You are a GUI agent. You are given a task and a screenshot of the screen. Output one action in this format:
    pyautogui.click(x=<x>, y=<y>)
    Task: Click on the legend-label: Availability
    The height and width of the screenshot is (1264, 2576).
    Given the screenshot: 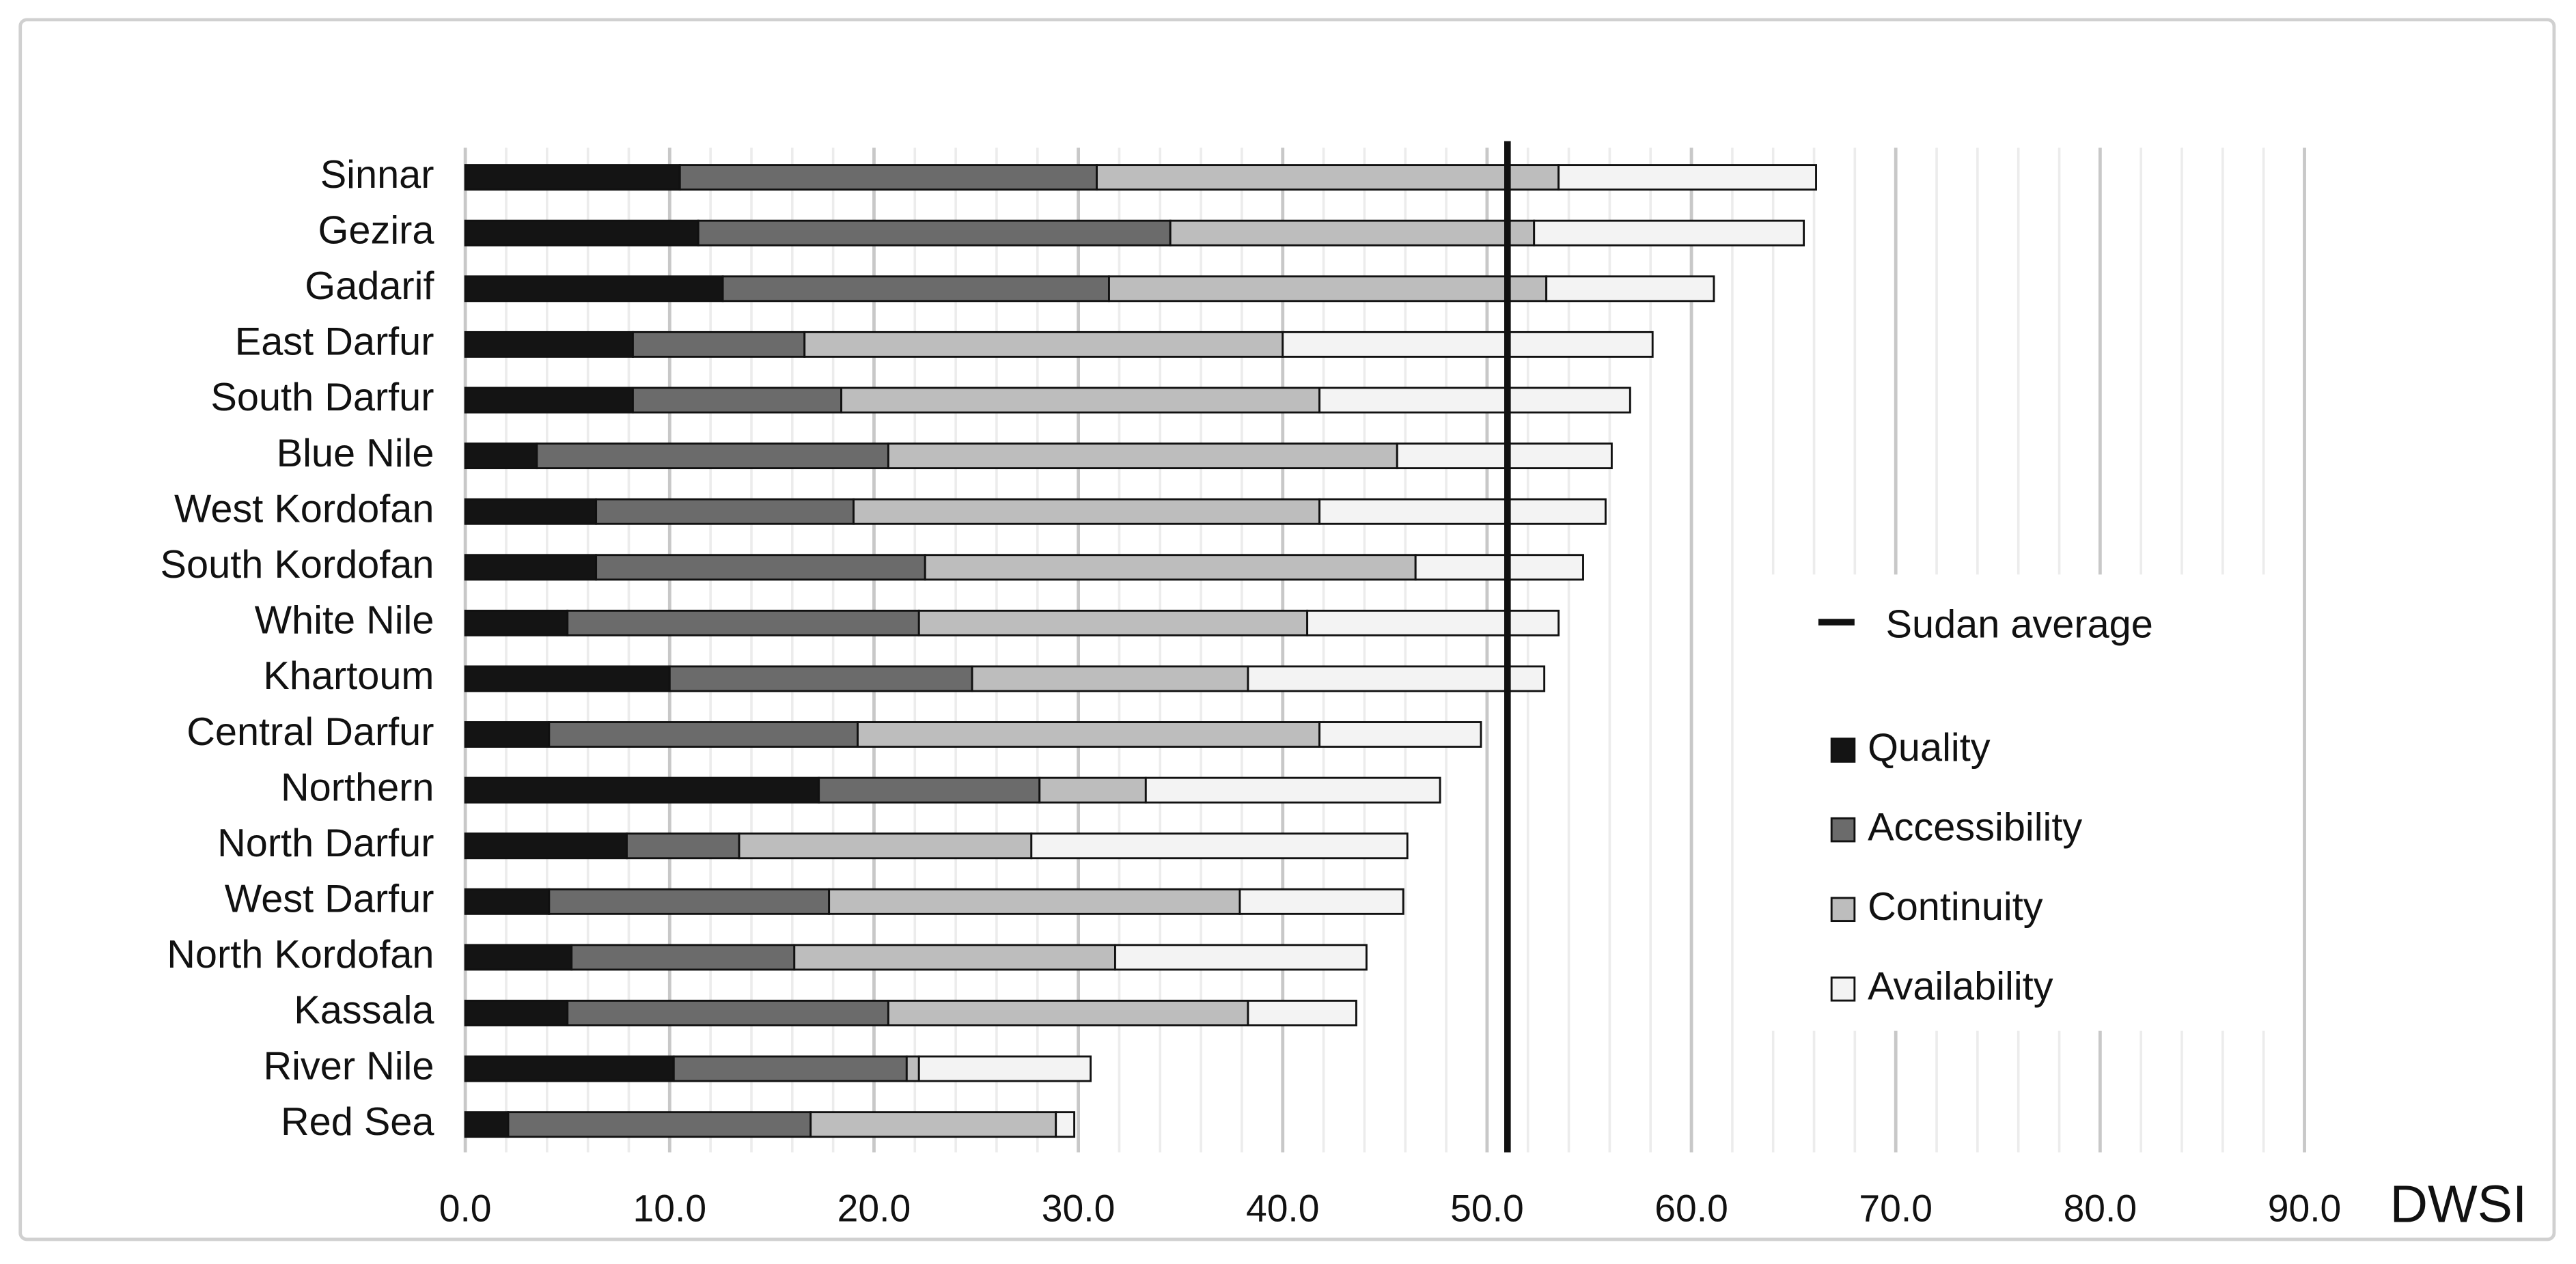 What is the action you would take?
    pyautogui.click(x=1961, y=987)
    